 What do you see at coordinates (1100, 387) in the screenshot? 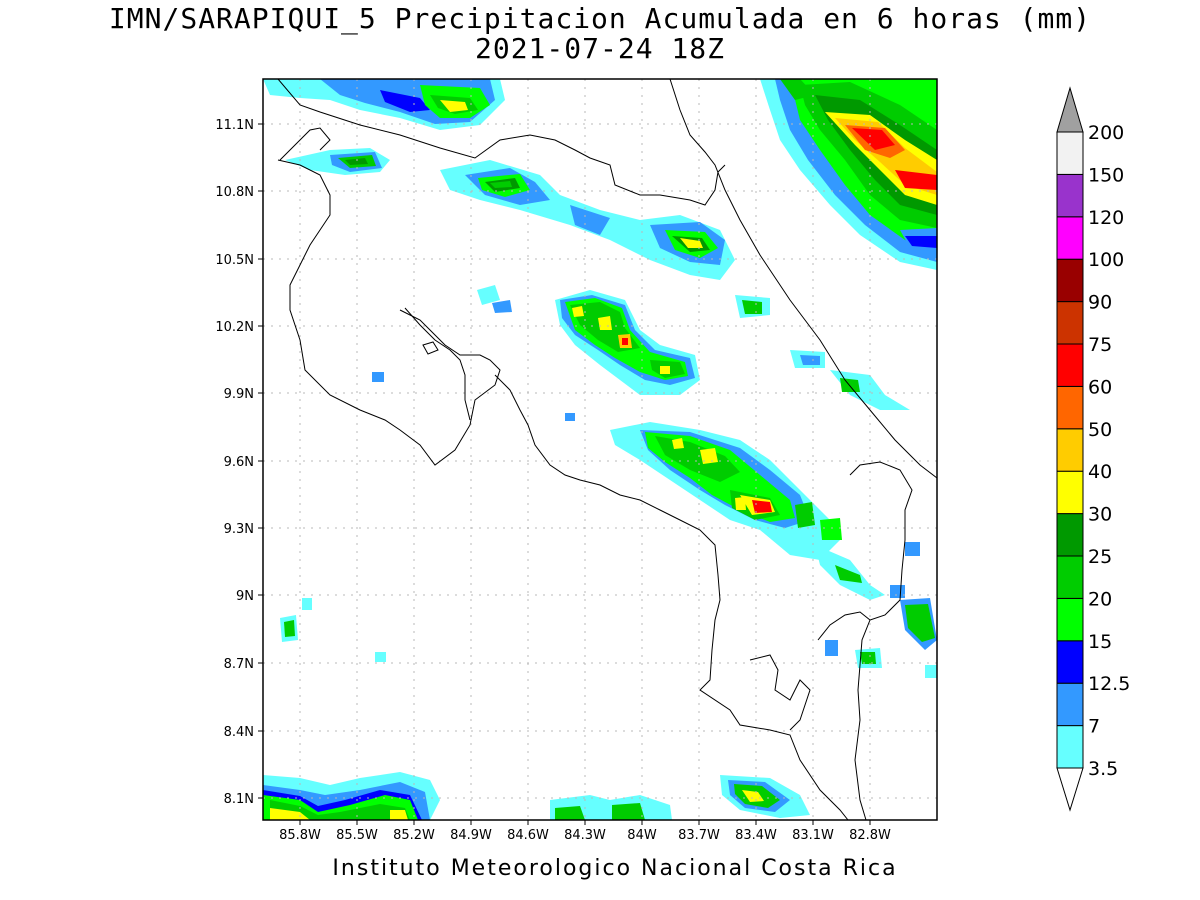
I see `colorbar-level-label: 60` at bounding box center [1100, 387].